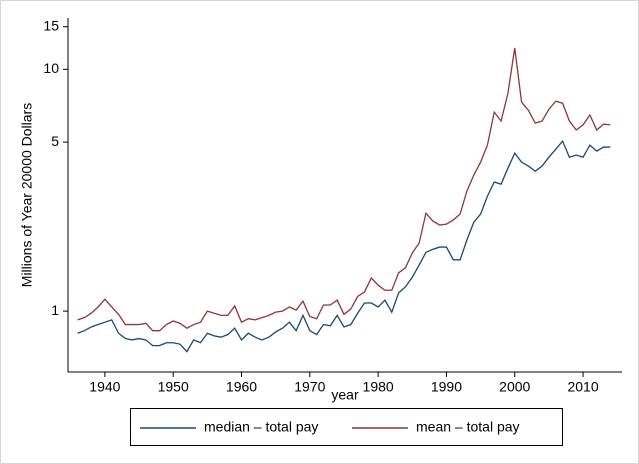 This screenshot has width=639, height=464. I want to click on x-tick-label: 1940, so click(104, 387).